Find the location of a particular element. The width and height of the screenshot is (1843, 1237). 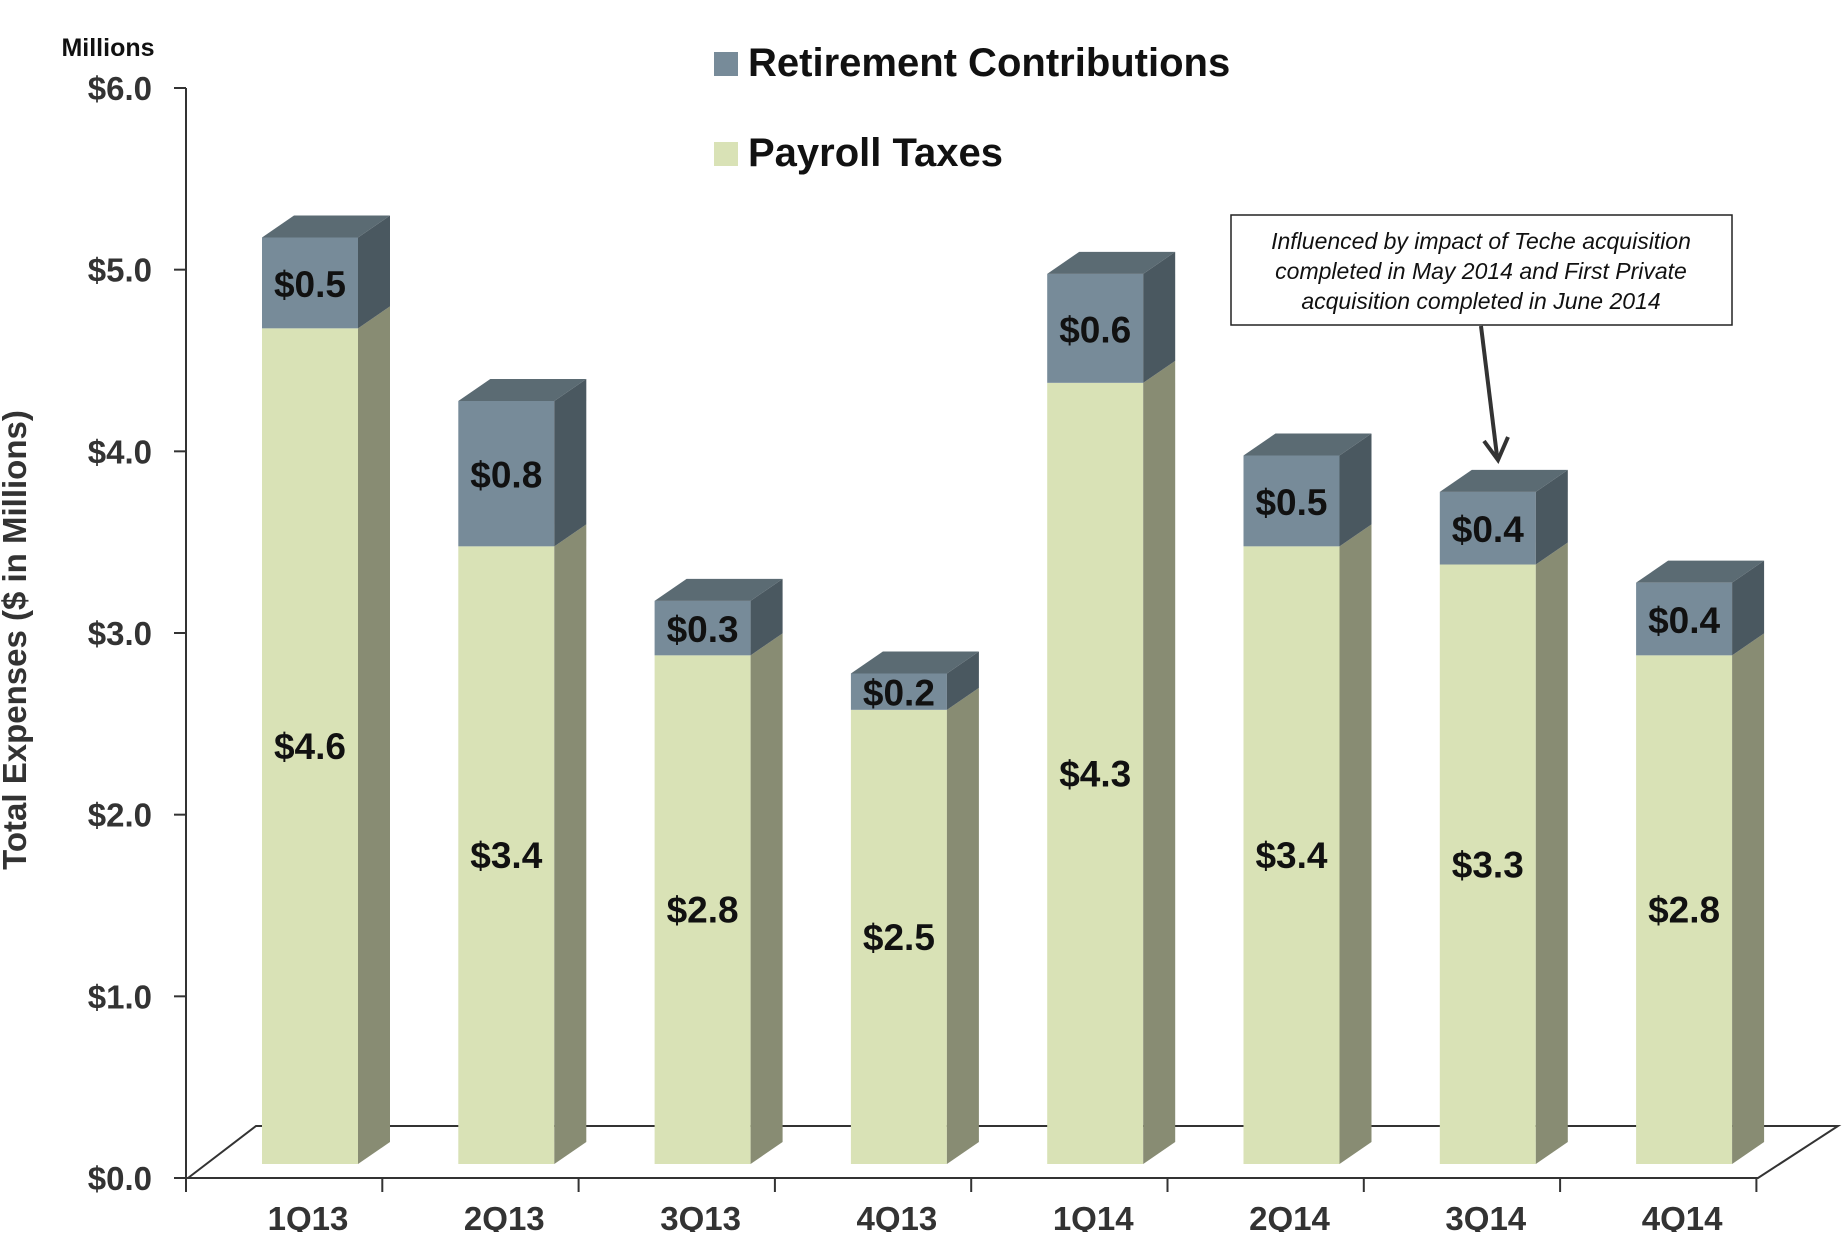

chart-floor is located at coordinates (1013, 1152).